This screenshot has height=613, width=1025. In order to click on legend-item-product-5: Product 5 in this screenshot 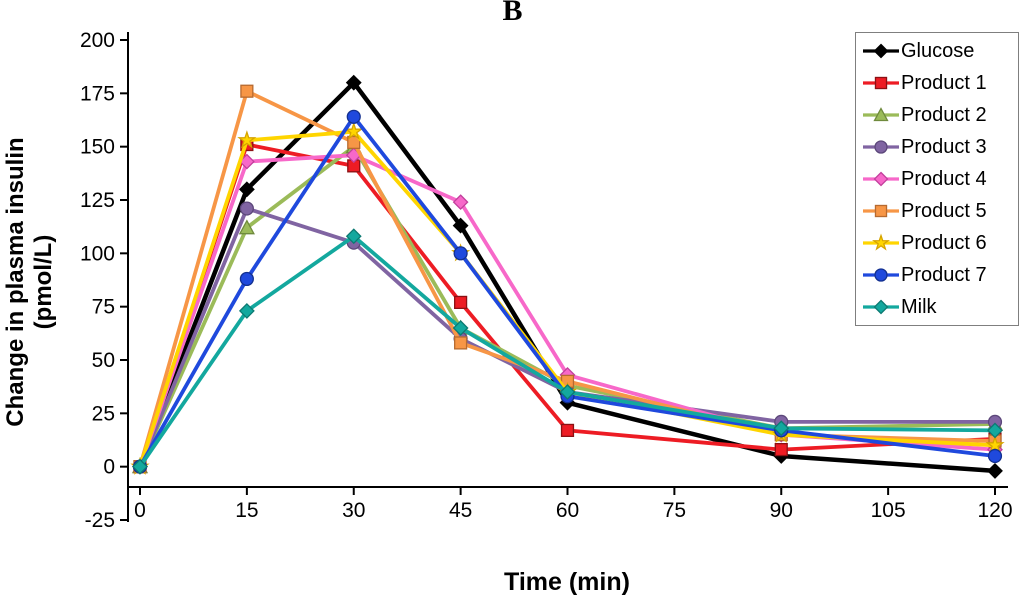, I will do `click(936, 211)`.